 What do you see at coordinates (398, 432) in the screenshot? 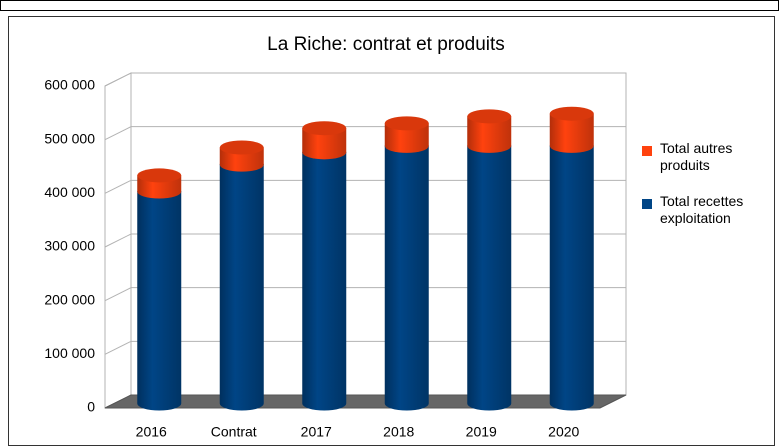
I see `x-tick-label: 2018` at bounding box center [398, 432].